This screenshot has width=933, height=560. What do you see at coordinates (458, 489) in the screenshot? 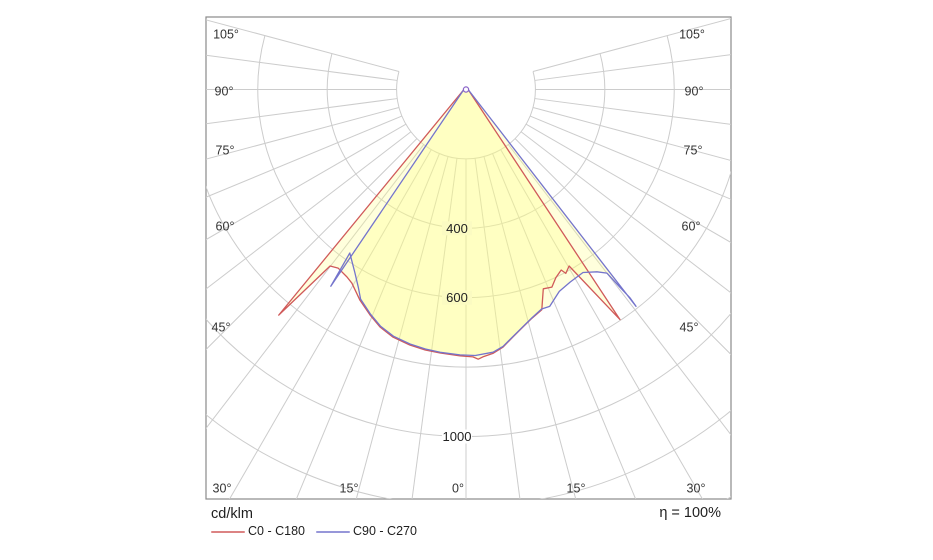
I see `angle-label-bottom: 0°` at bounding box center [458, 489].